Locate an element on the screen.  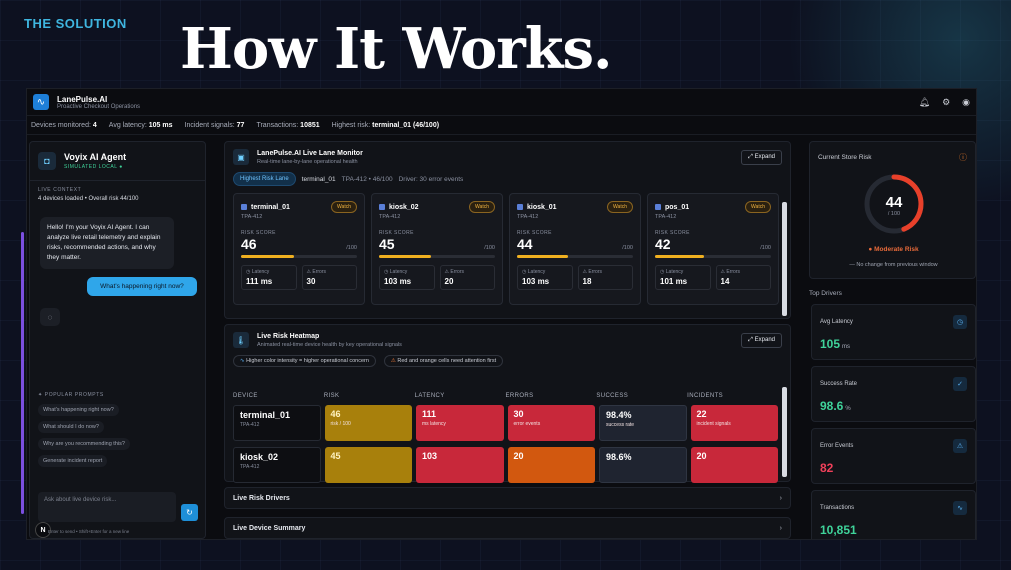
risk-bar-fill is located at coordinates (679, 256).